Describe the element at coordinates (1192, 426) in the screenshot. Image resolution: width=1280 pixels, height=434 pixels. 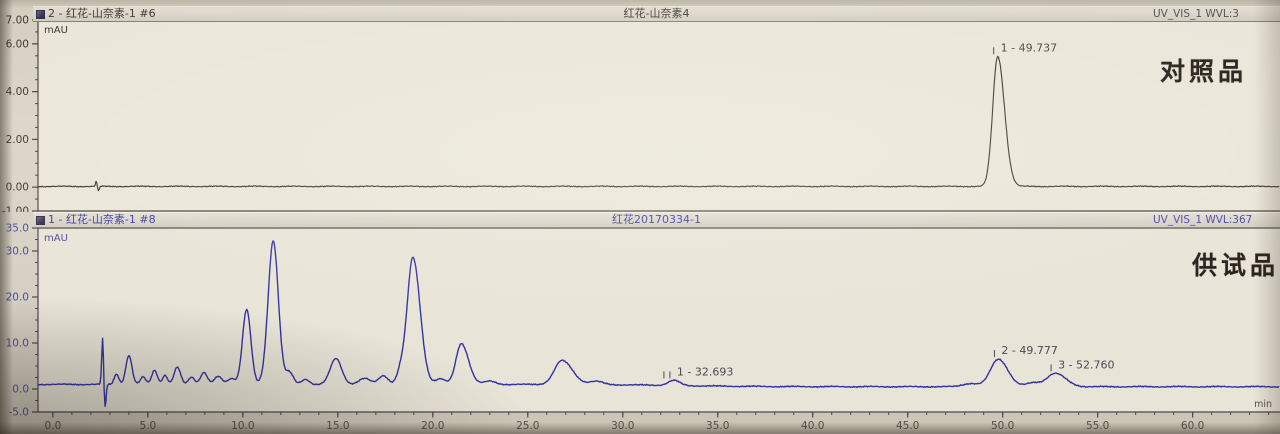
I see `x-axis-tick-label: 60.0` at that location.